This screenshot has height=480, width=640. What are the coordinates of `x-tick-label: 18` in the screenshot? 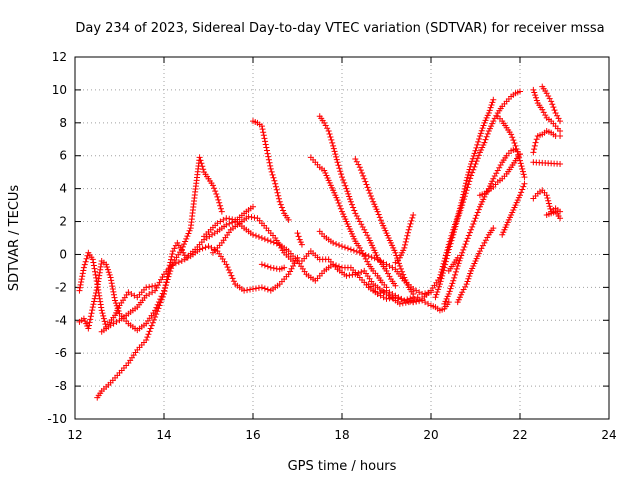 It's located at (341, 435).